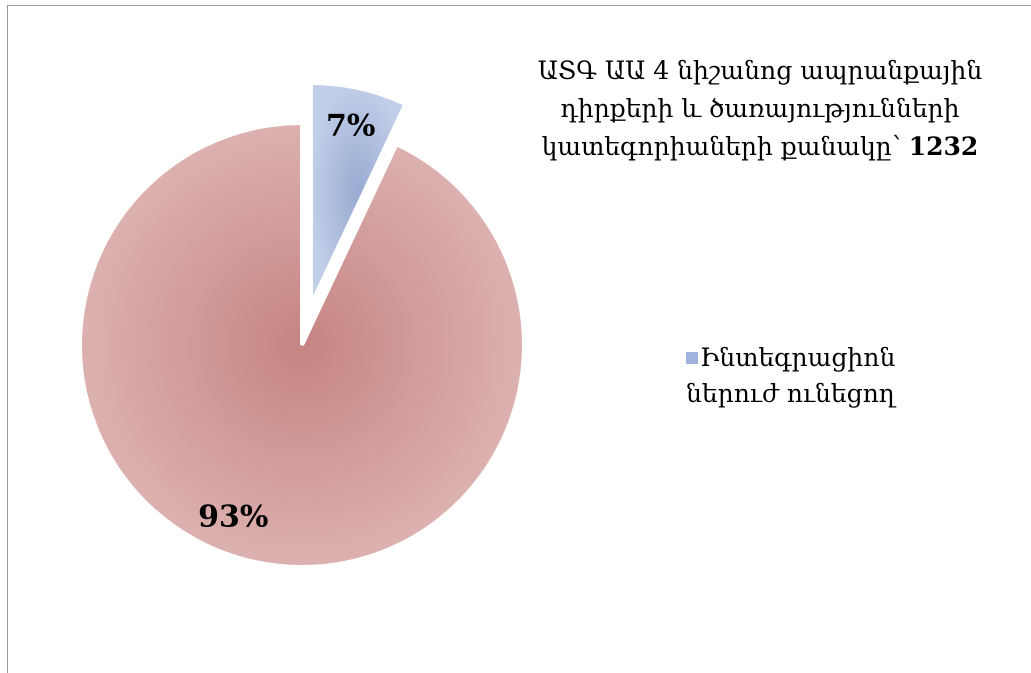 The height and width of the screenshot is (673, 1031). I want to click on pie-slice, so click(358, 193).